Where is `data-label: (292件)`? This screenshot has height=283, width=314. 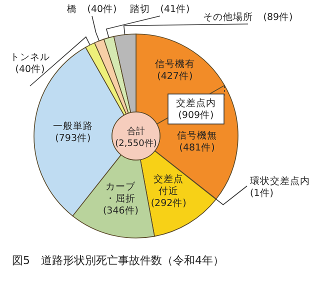 data-label: (292件) is located at coordinates (168, 204).